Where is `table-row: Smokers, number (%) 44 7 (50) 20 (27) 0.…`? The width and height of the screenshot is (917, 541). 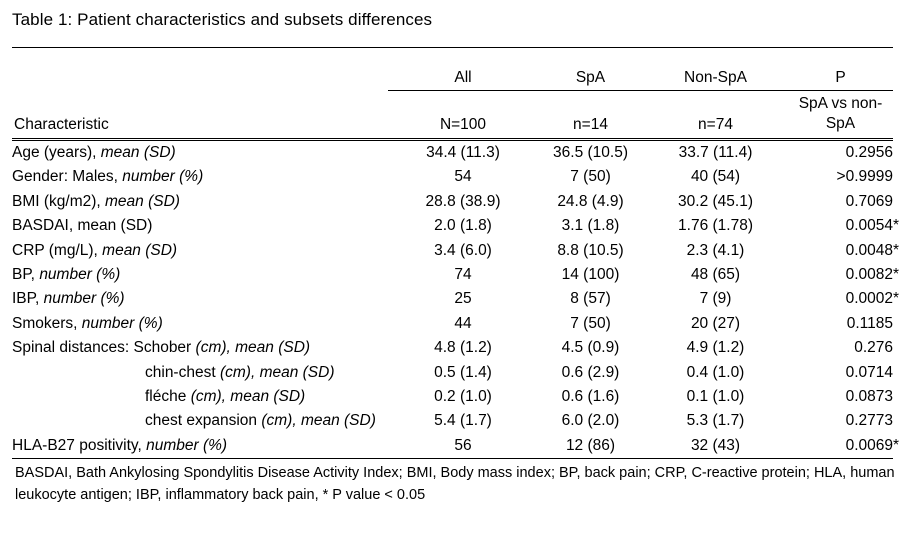
table-row: Smokers, number (%) 44 7 (50) 20 (27) 0.… is located at coordinates (452, 324).